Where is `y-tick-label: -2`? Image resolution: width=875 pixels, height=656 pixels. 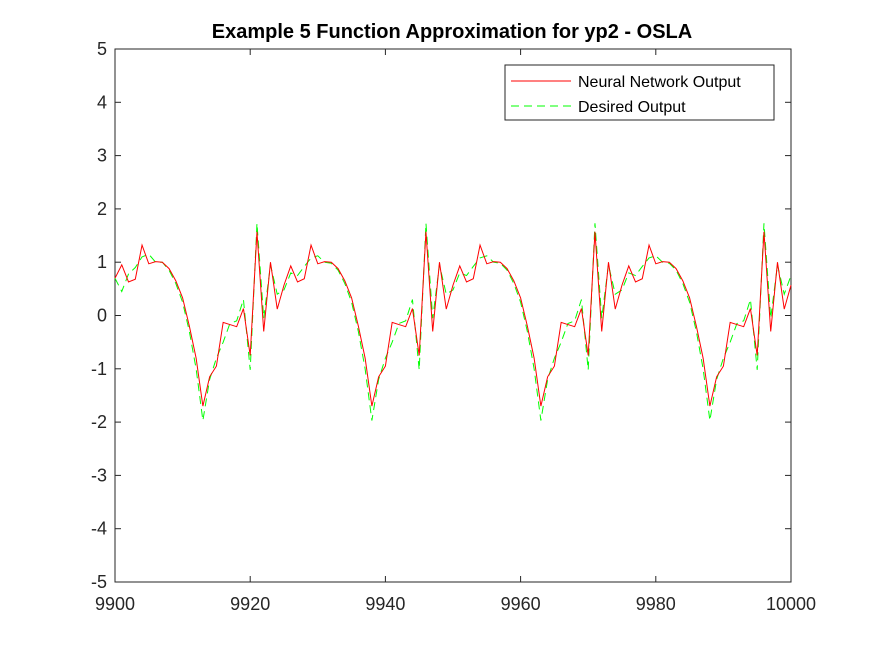
y-tick-label: -2 is located at coordinates (99, 422).